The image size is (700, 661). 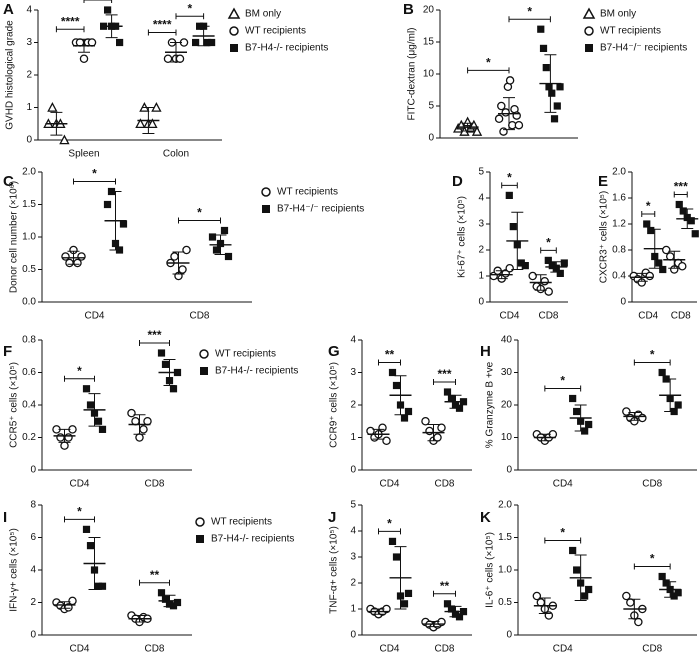 What do you see at coordinates (29, 172) in the screenshot?
I see `y-tick-label: 2.0` at bounding box center [29, 172].